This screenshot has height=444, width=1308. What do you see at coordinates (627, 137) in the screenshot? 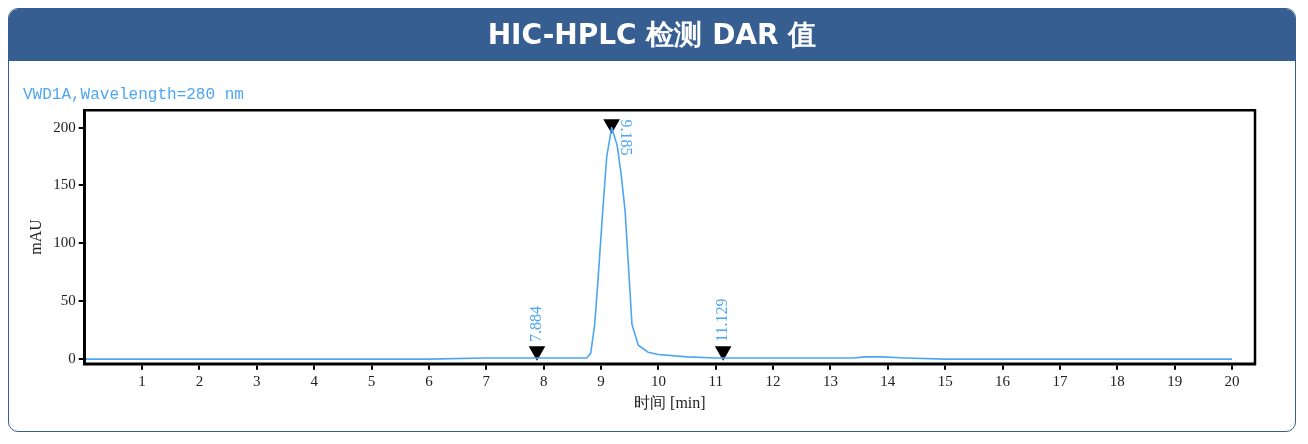
I see `annotation: 9.185` at bounding box center [627, 137].